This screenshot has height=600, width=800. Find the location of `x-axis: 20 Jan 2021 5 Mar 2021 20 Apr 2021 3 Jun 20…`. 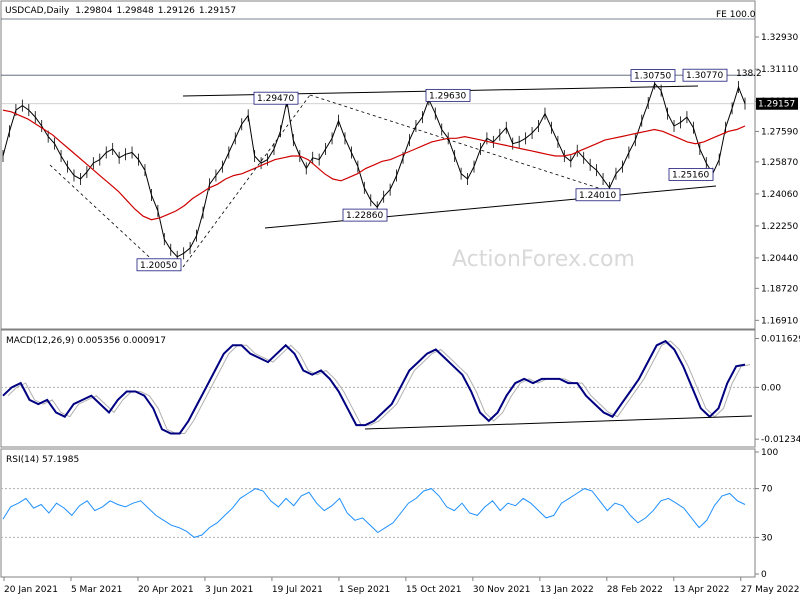

x-axis: 20 Jan 2021 5 Mar 2021 20 Apr 2021 3 Jun 20… is located at coordinates (401, 586).